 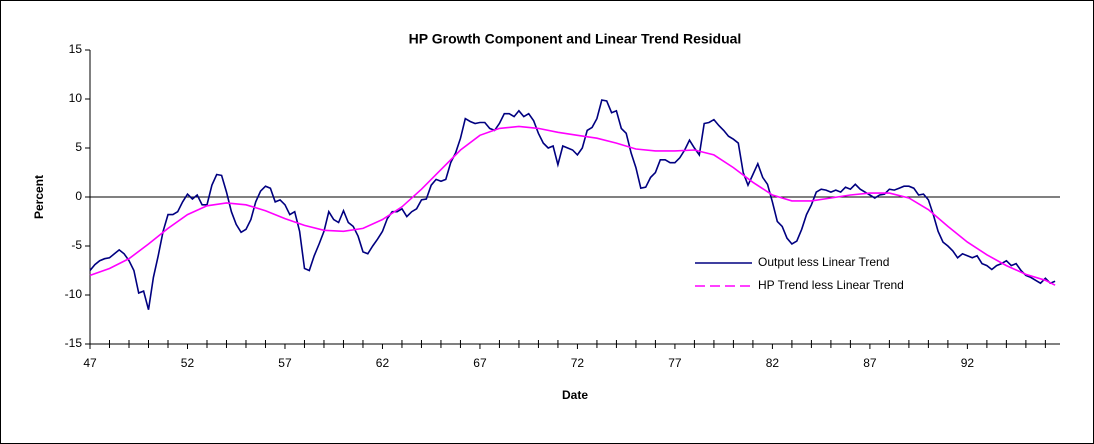 I want to click on y-tick-label: 15, so click(x=76, y=49).